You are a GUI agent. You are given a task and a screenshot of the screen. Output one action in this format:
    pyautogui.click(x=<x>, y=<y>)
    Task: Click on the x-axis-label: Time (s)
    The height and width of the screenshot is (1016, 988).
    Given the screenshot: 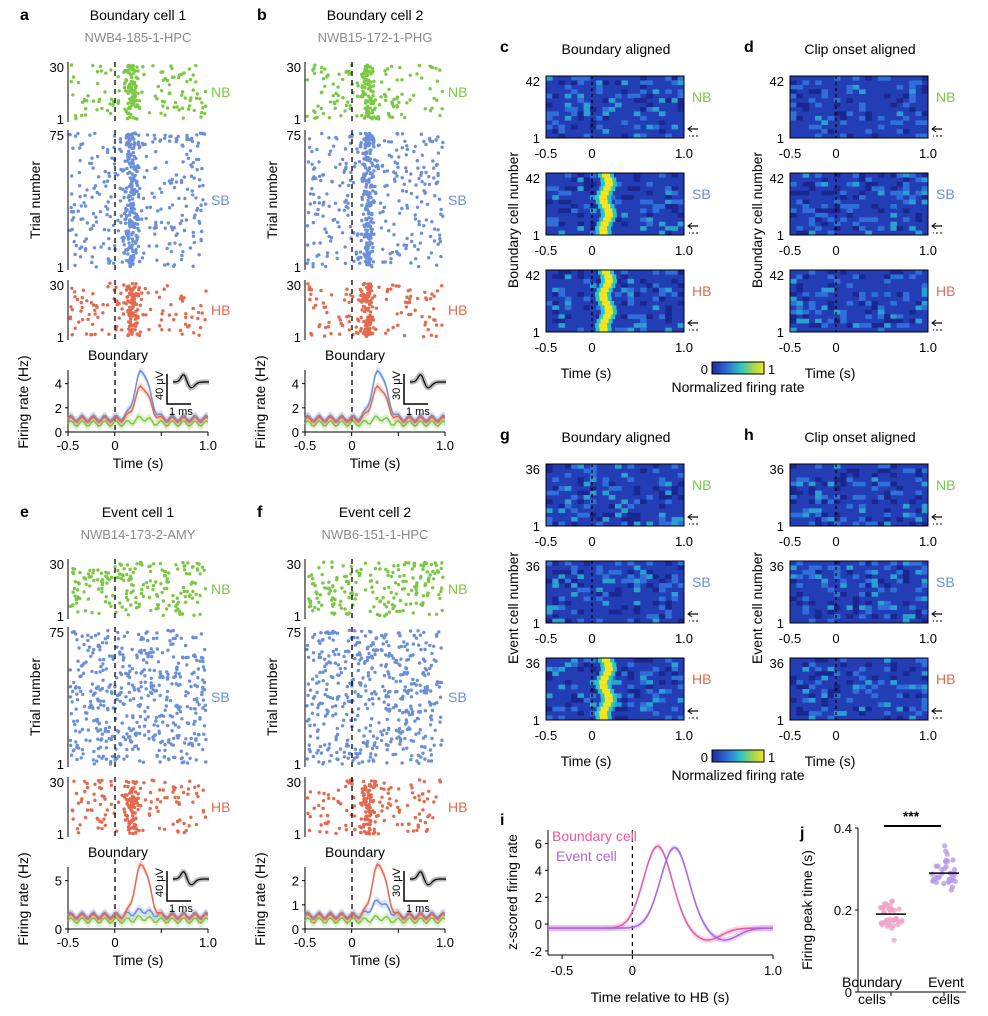 What is the action you would take?
    pyautogui.click(x=830, y=373)
    